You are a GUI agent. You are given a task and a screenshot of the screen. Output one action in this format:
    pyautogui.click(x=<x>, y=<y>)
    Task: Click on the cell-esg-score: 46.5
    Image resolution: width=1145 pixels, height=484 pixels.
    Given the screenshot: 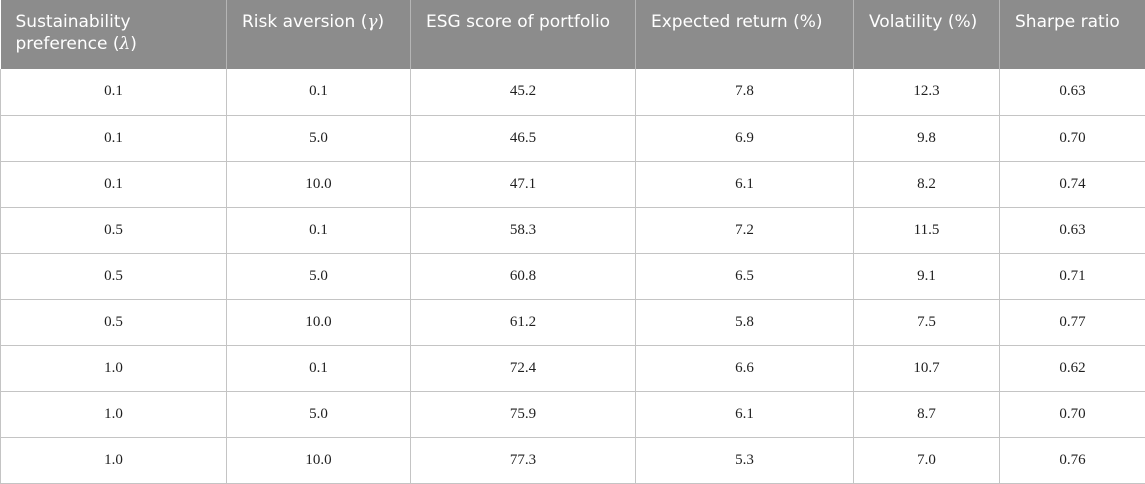 What is the action you would take?
    pyautogui.click(x=523, y=138)
    